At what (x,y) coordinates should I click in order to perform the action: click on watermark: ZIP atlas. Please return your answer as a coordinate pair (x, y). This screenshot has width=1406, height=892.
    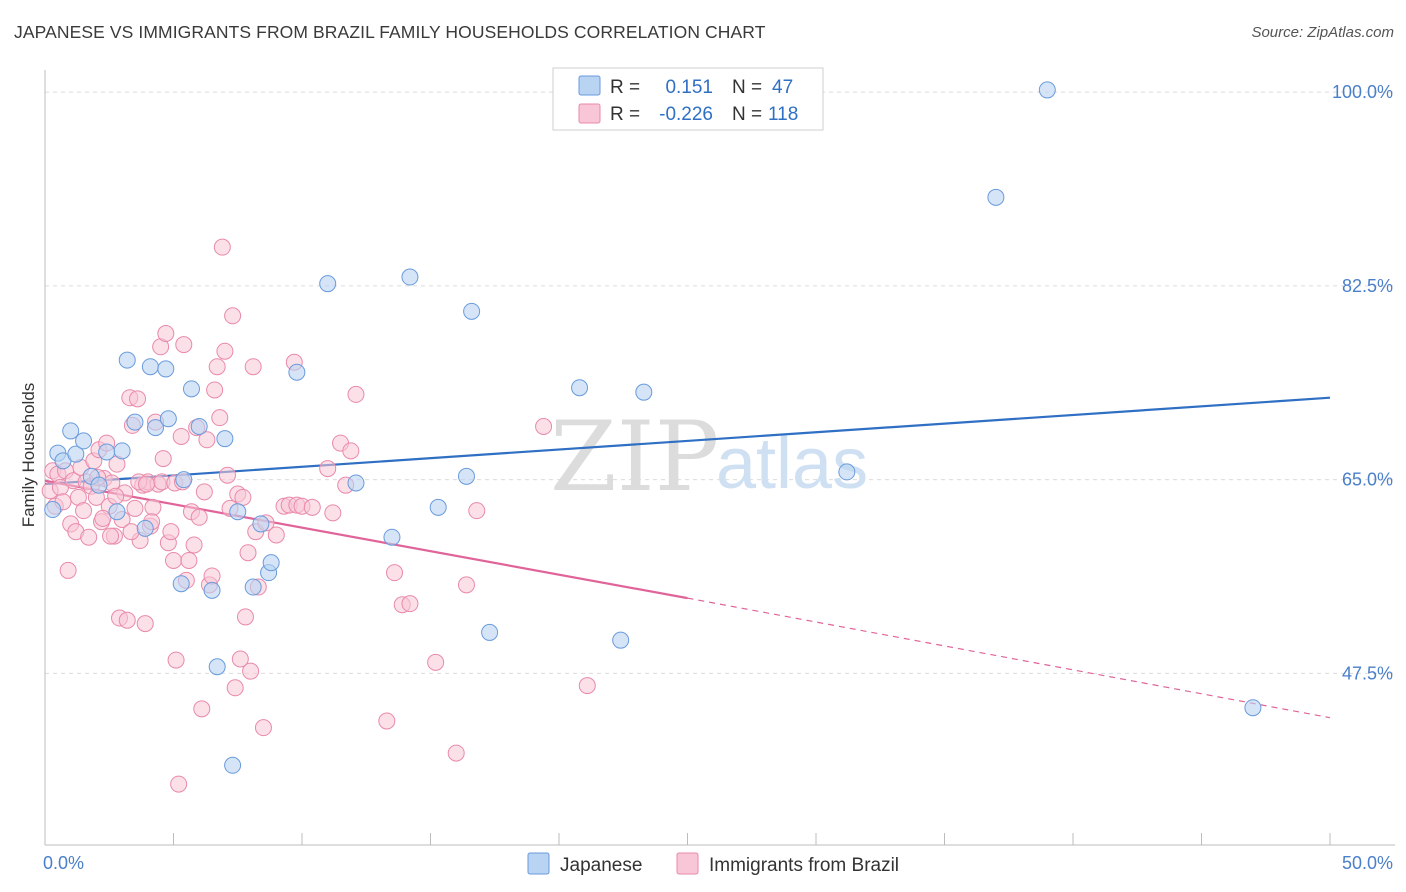
    Looking at the image, I should click on (709, 457).